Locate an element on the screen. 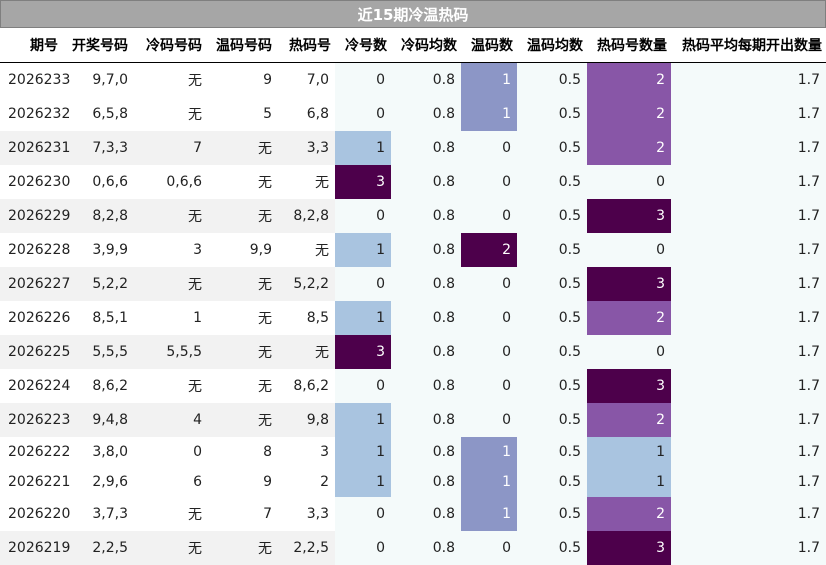 Image resolution: width=826 pixels, height=565 pixels. hot-numbers-cell: 3,3 is located at coordinates (317, 514).